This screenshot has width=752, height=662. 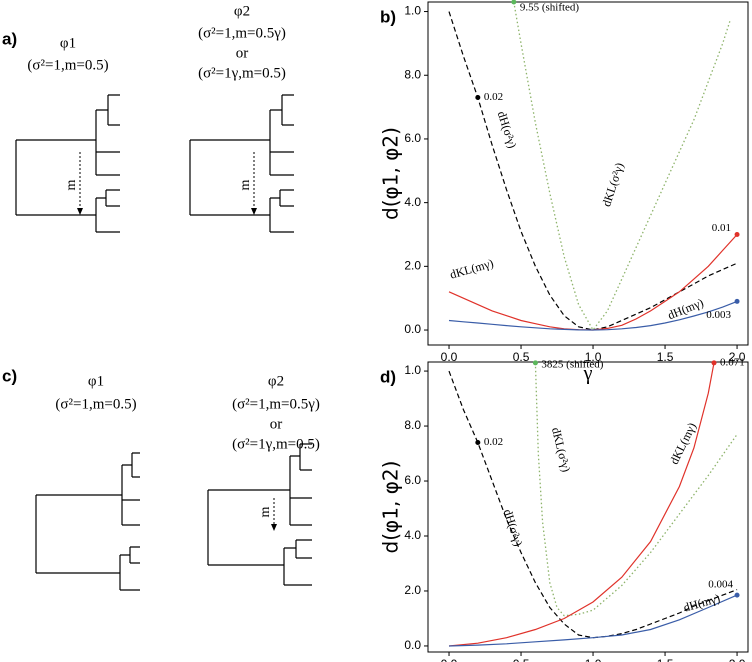 What do you see at coordinates (572, 364) in the screenshot?
I see `annotation-label: 3825 (shifted)` at bounding box center [572, 364].